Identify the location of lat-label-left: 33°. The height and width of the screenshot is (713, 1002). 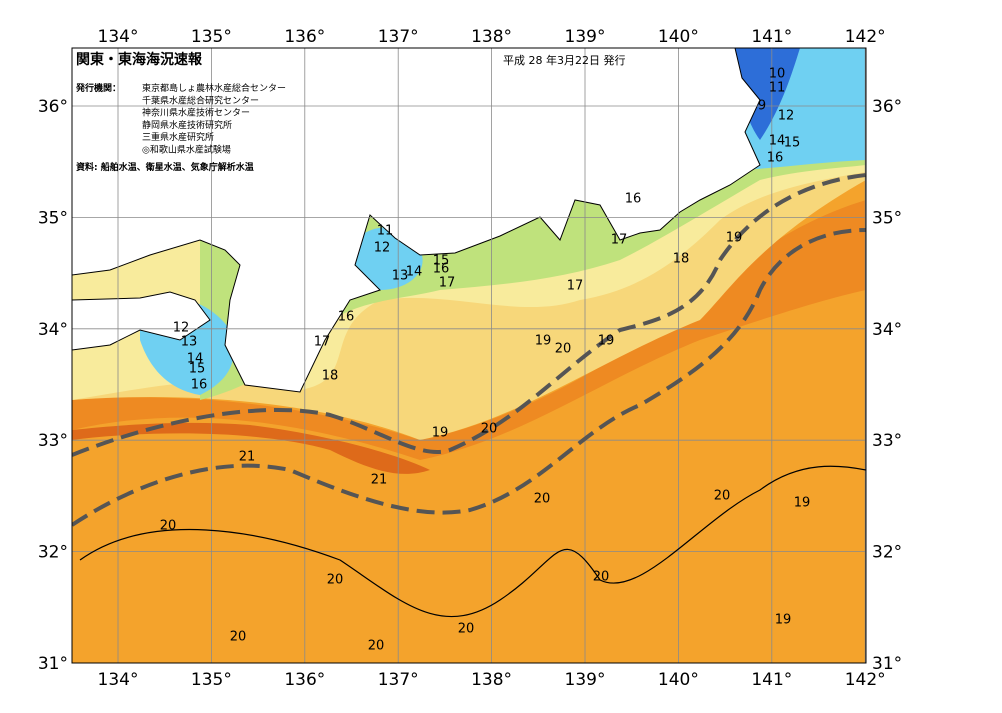
(53, 441).